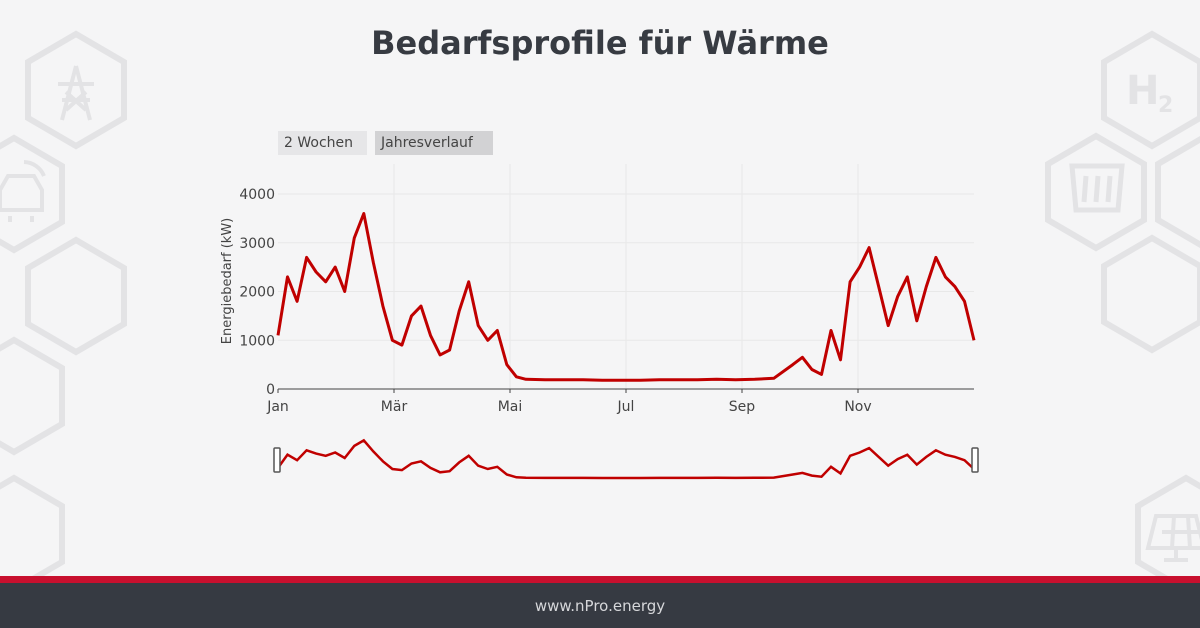 Image resolution: width=1200 pixels, height=628 pixels. What do you see at coordinates (277, 460) in the screenshot?
I see `range-slider-handle-left` at bounding box center [277, 460].